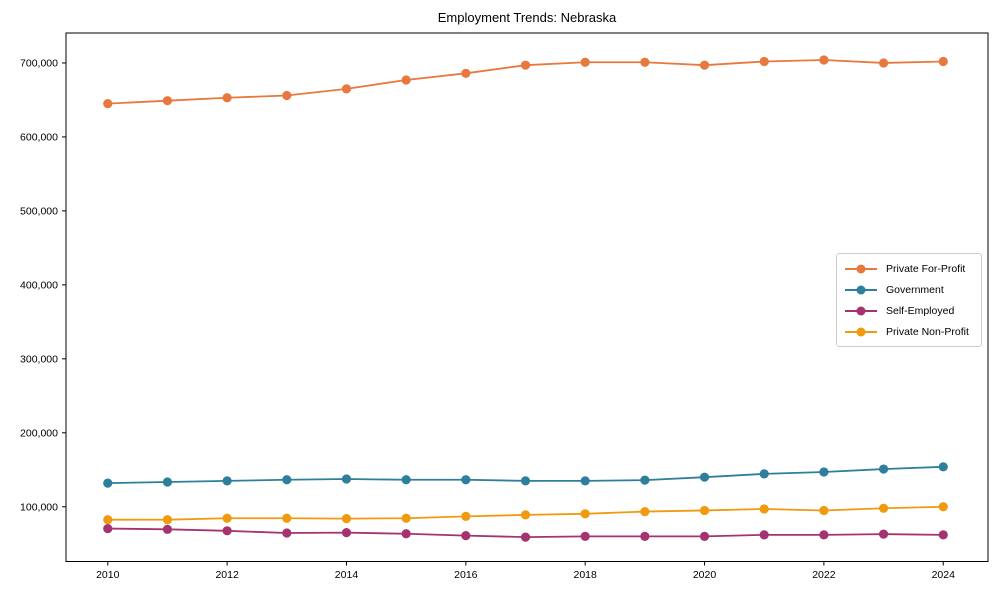  Describe the element at coordinates (915, 289) in the screenshot. I see `legend-label: Government` at that location.